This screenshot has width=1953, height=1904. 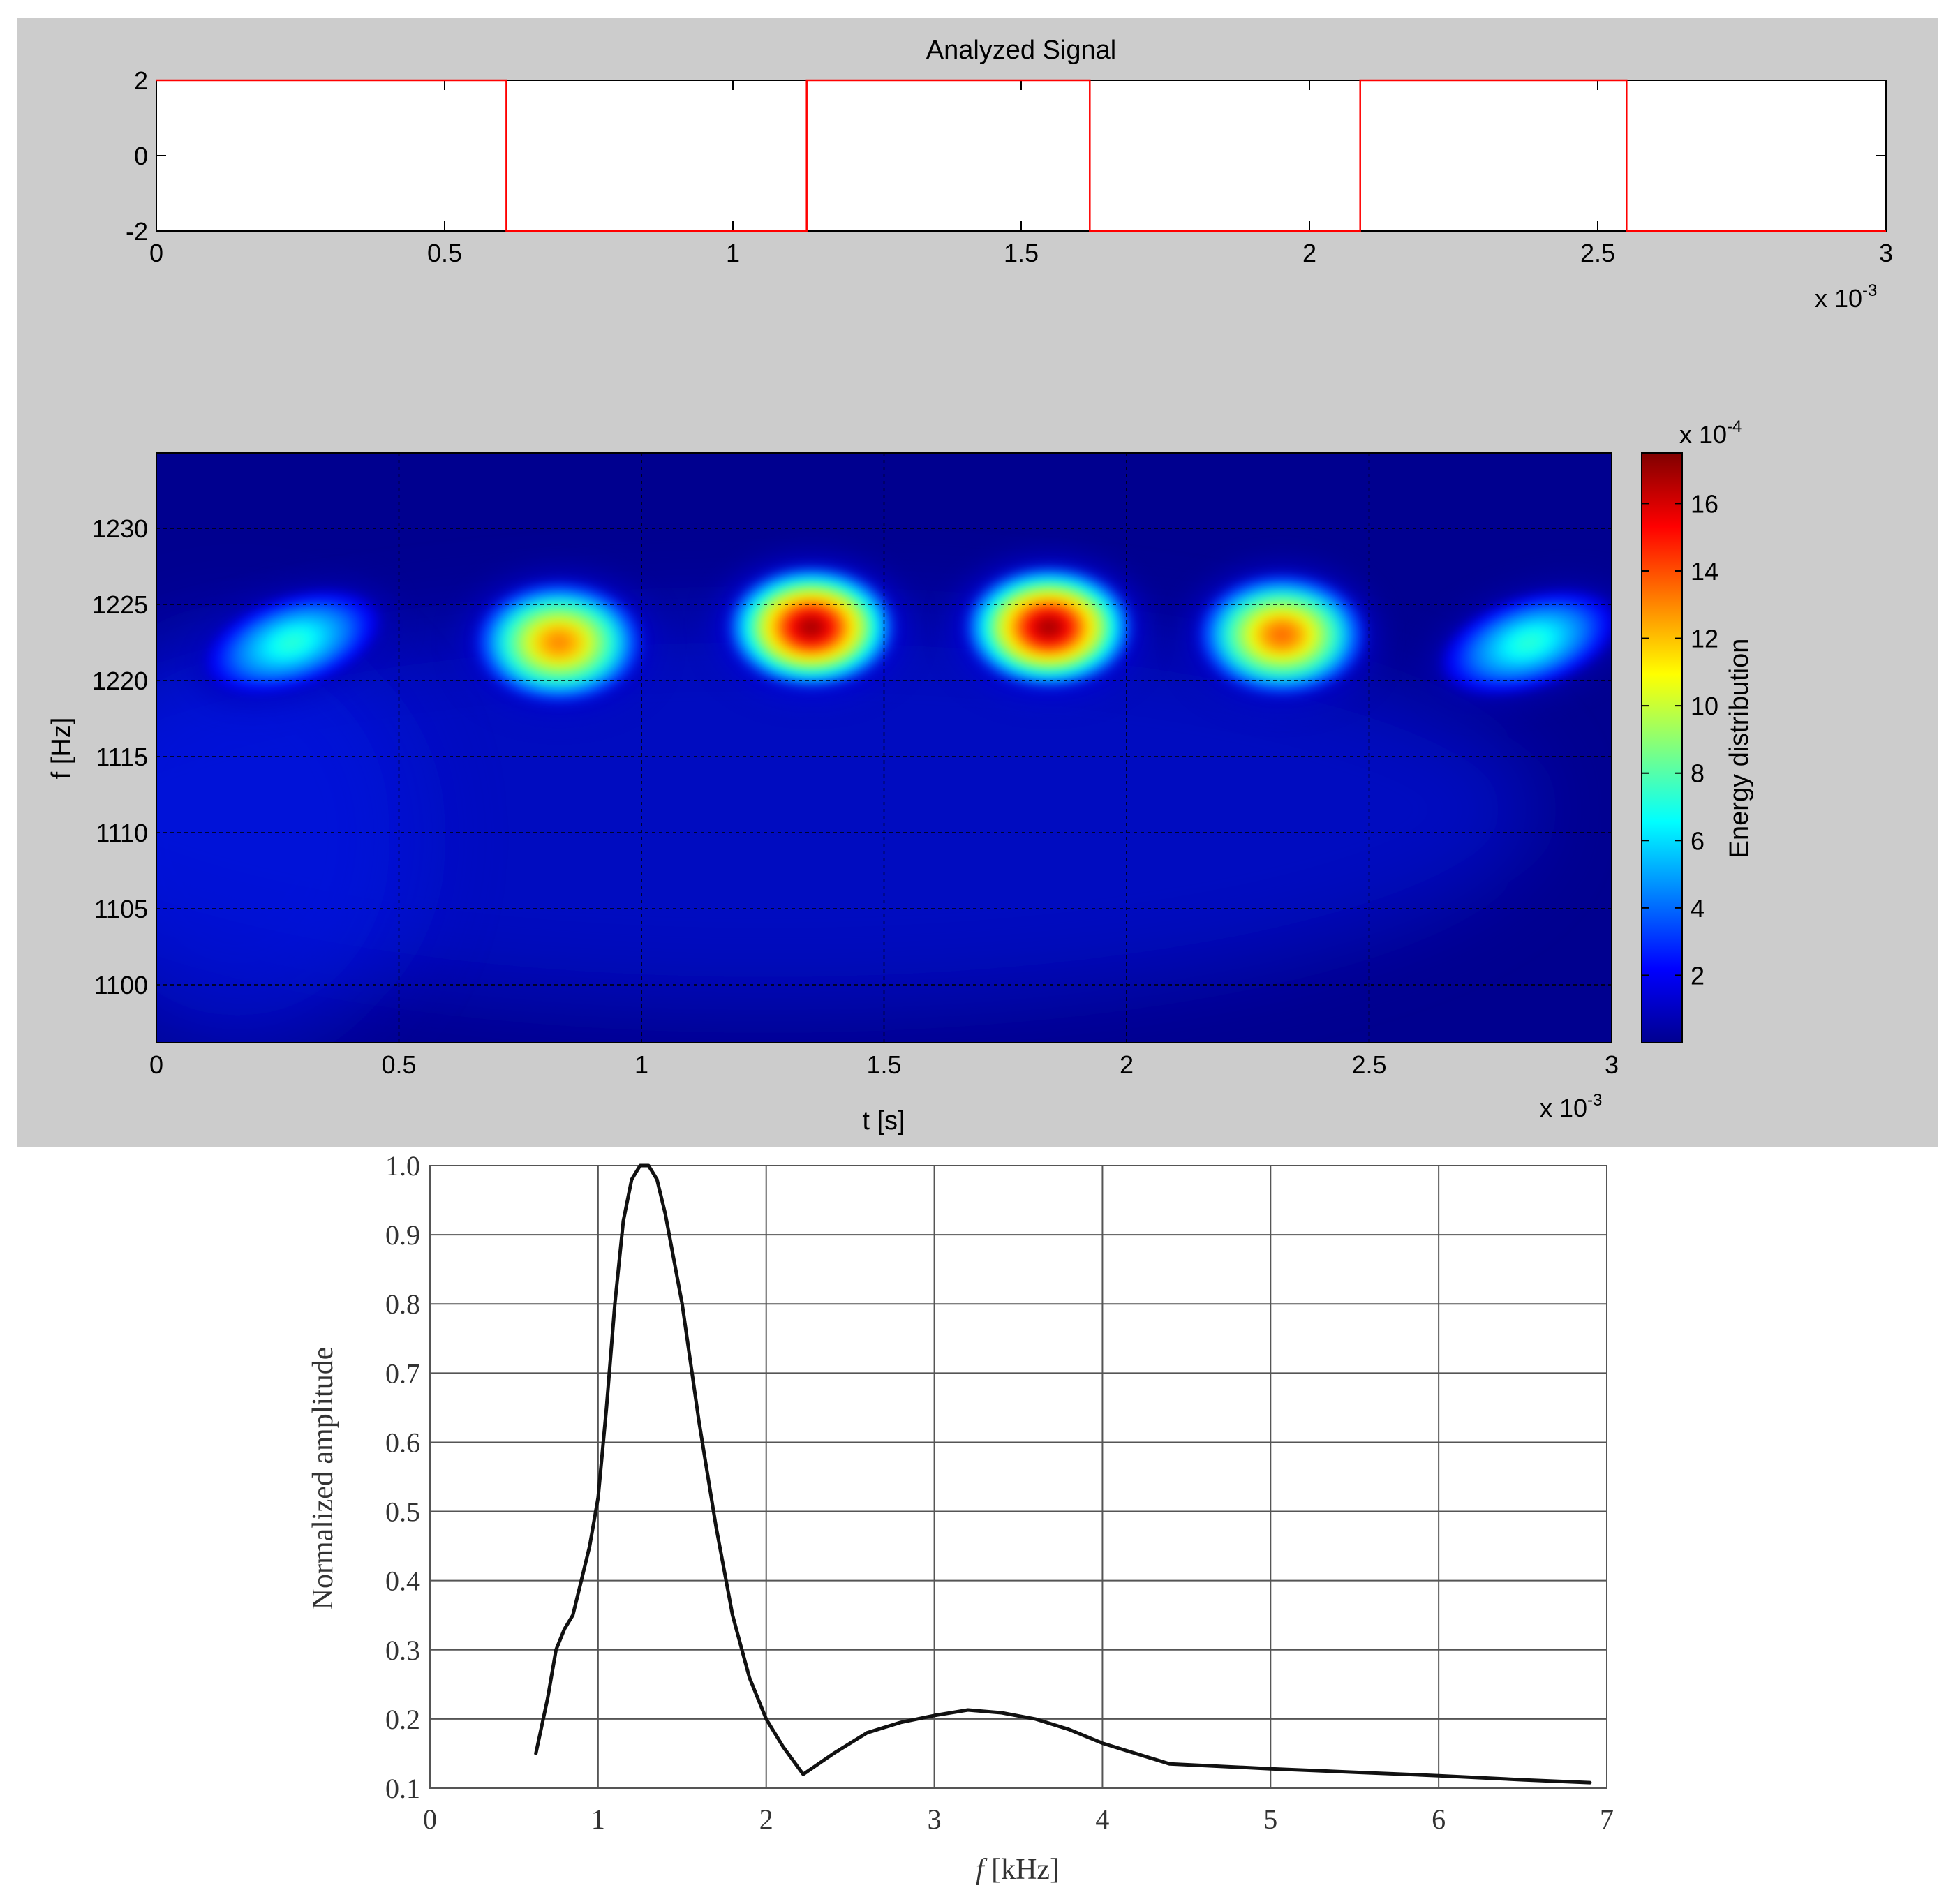 What do you see at coordinates (61, 748) in the screenshot?
I see `heatmap-y-label: f [Hz]` at bounding box center [61, 748].